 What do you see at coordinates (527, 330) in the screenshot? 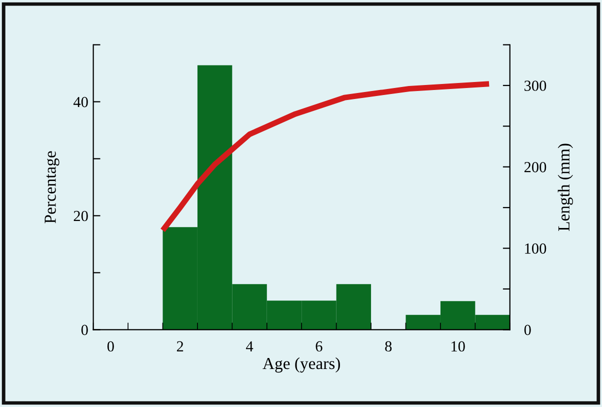
I see `y2-tick-label: 0` at bounding box center [527, 330].